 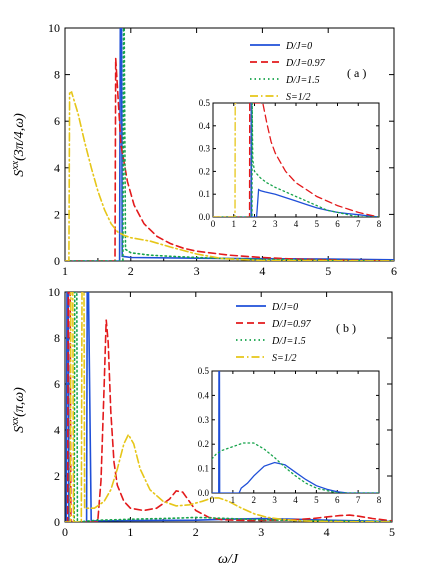 What do you see at coordinates (19, 410) in the screenshot?
I see `panel-b-ylabel: Sxx(π,ω)` at bounding box center [19, 410].